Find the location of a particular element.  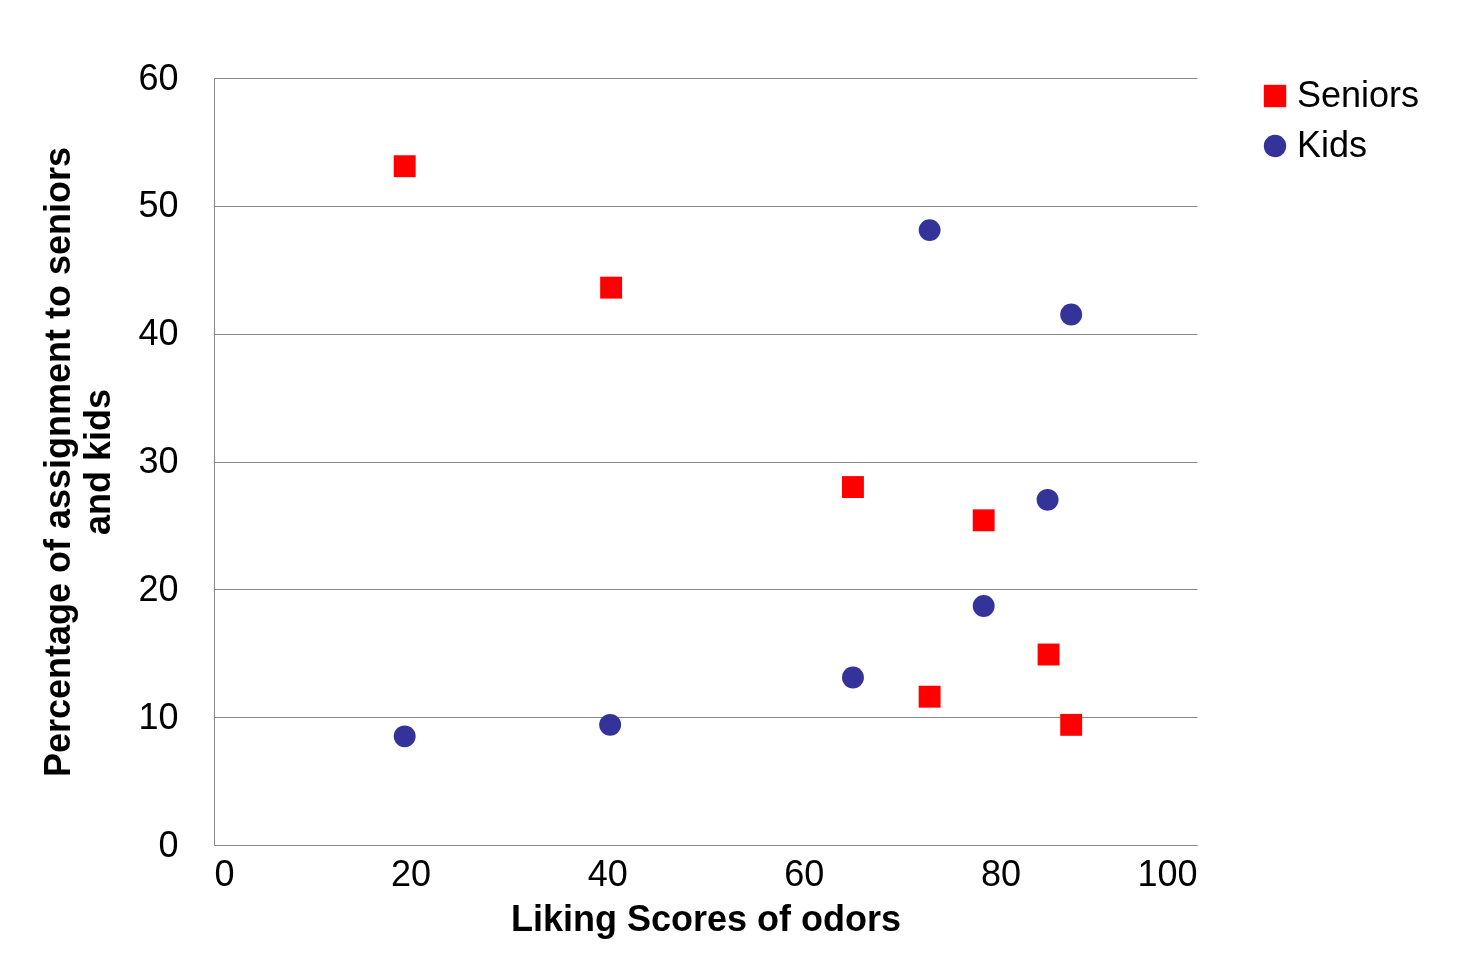

y-tick-label: 10 is located at coordinates (158, 716).